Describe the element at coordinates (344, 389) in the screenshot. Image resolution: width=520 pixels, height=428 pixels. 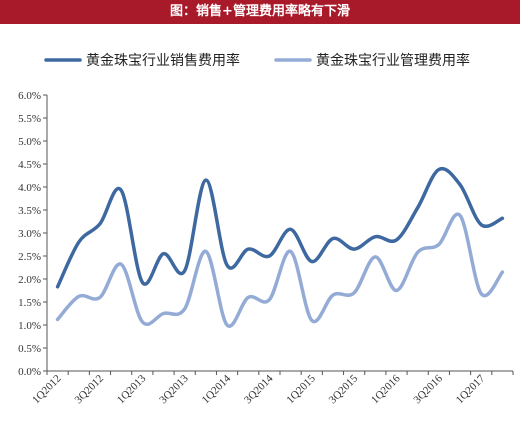
I see `x-tick-label: 3Q2015` at that location.